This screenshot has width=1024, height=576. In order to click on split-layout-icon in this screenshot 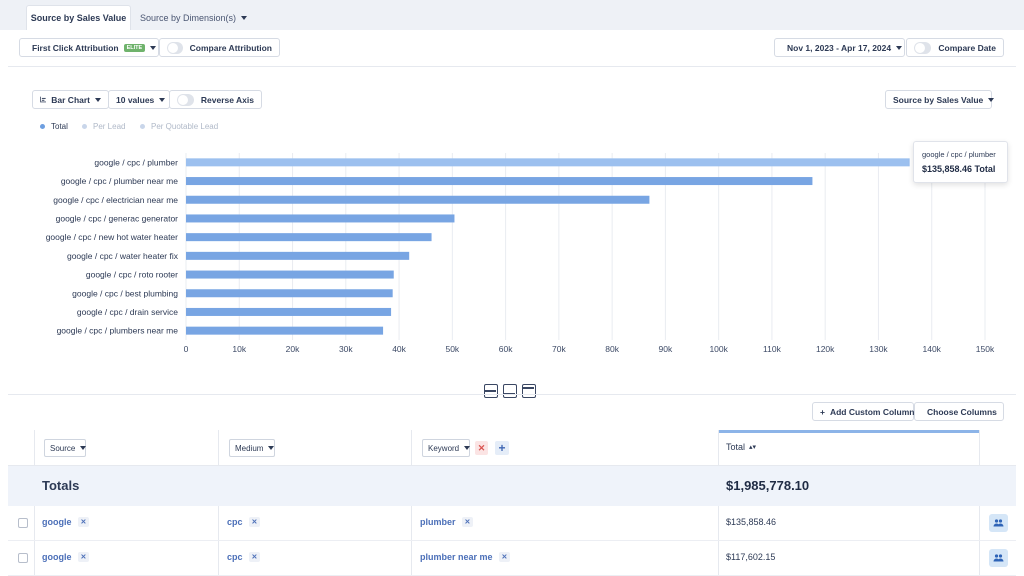, I will do `click(491, 391)`.